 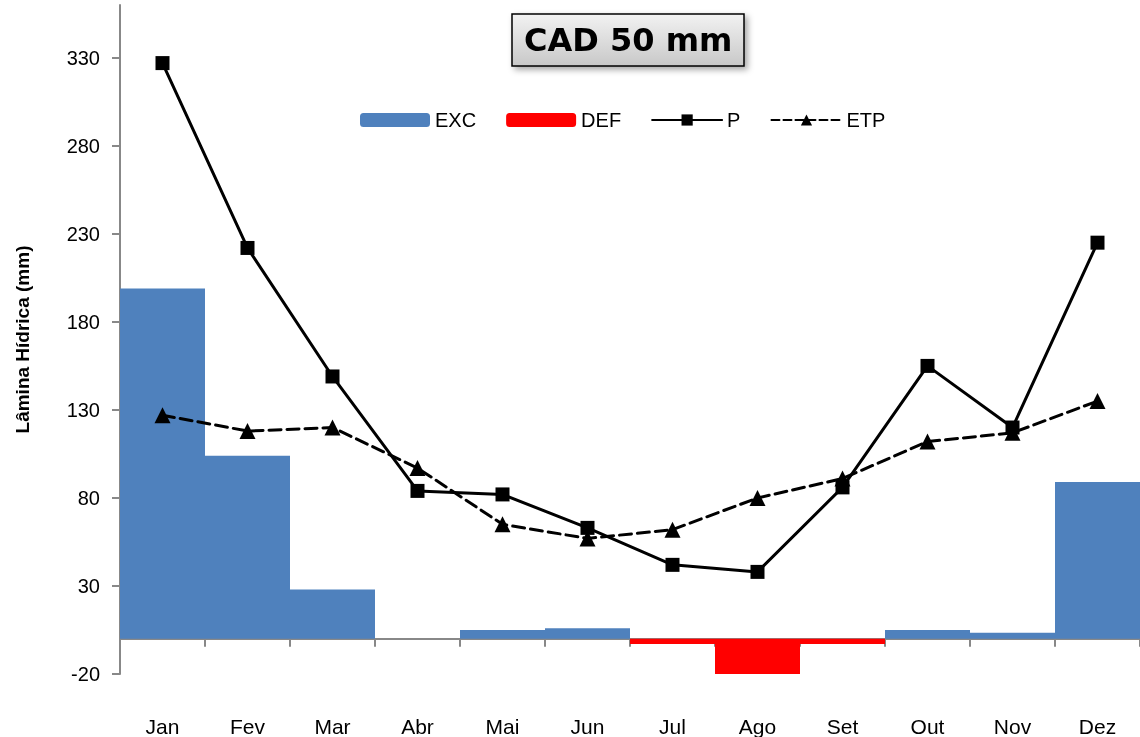 I want to click on y-tick-label: 230, so click(x=83, y=233).